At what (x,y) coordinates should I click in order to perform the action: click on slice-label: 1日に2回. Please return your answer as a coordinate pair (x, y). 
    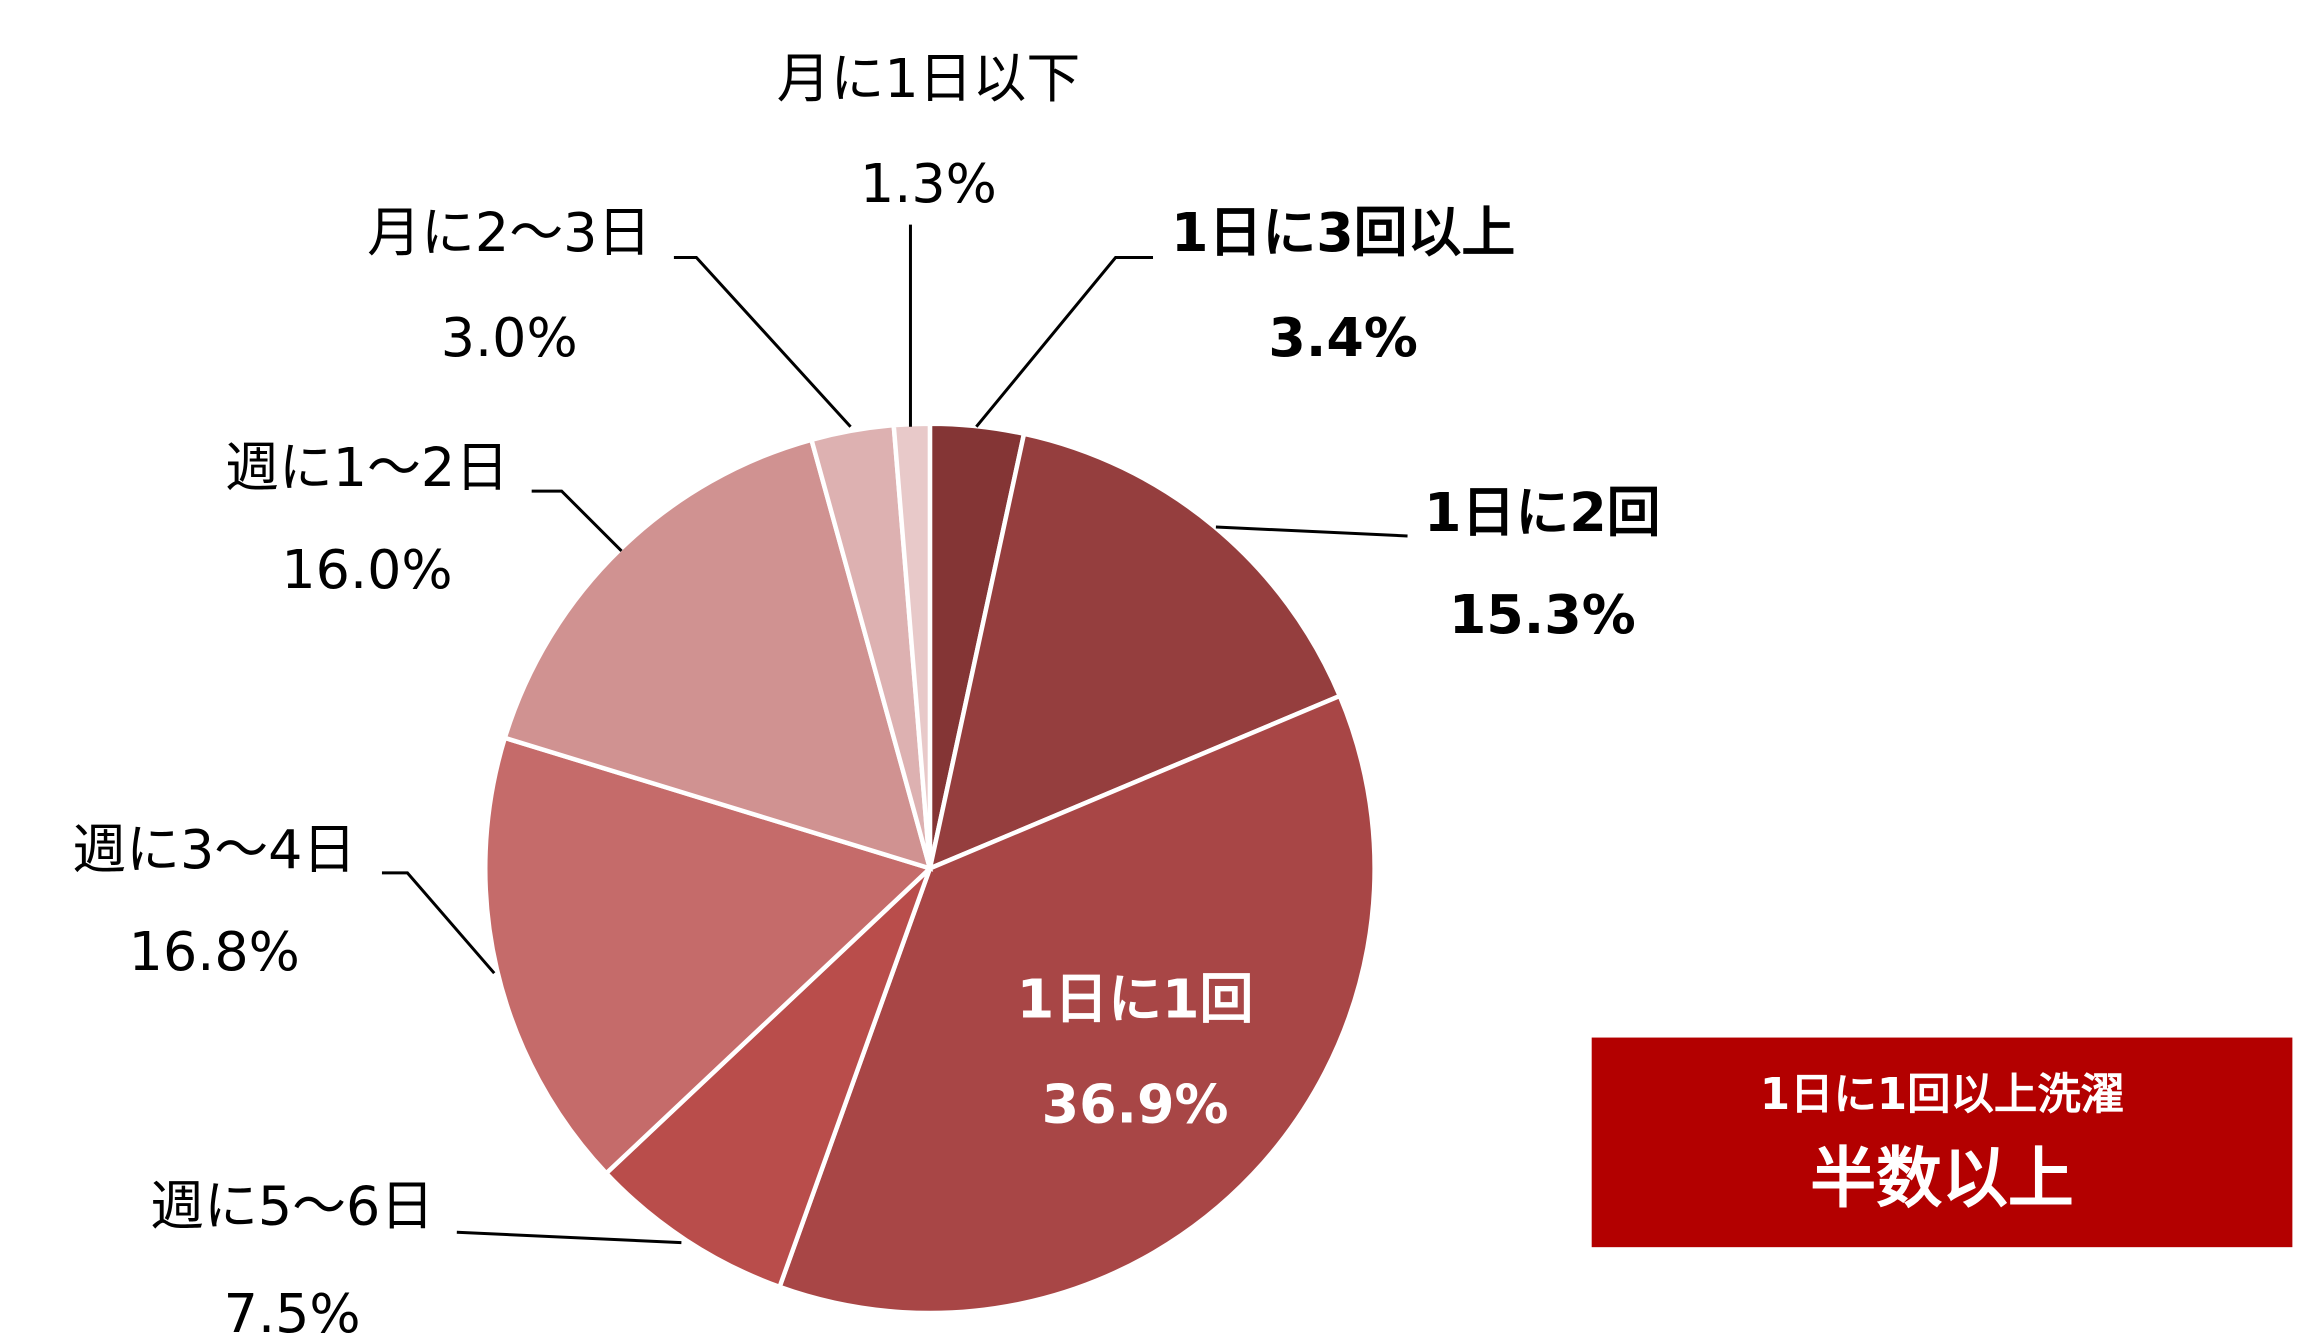
    Looking at the image, I should click on (1542, 512).